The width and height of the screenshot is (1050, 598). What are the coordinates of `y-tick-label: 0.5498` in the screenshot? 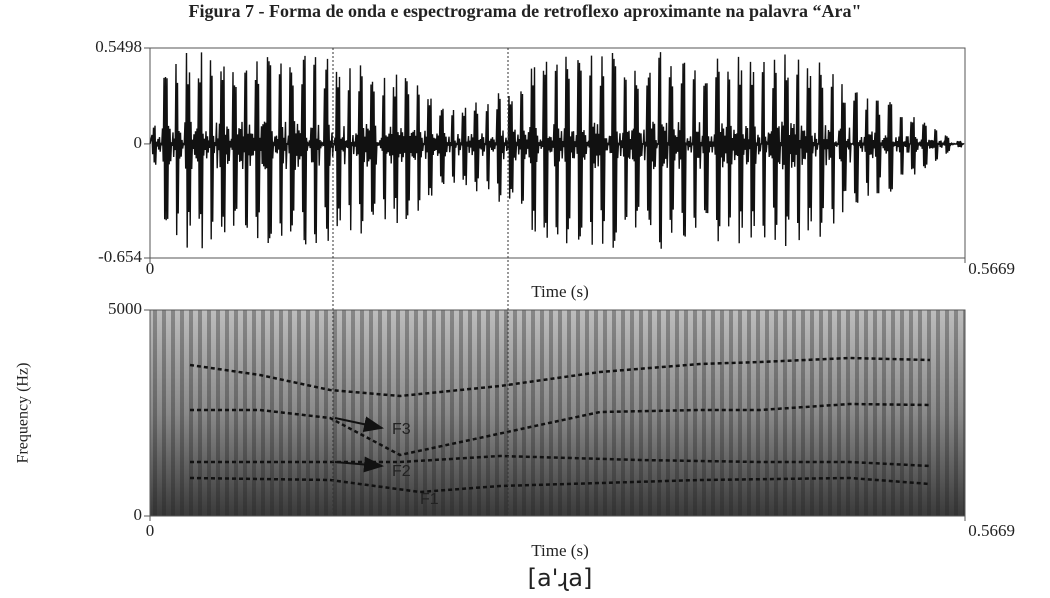 It's located at (118, 46).